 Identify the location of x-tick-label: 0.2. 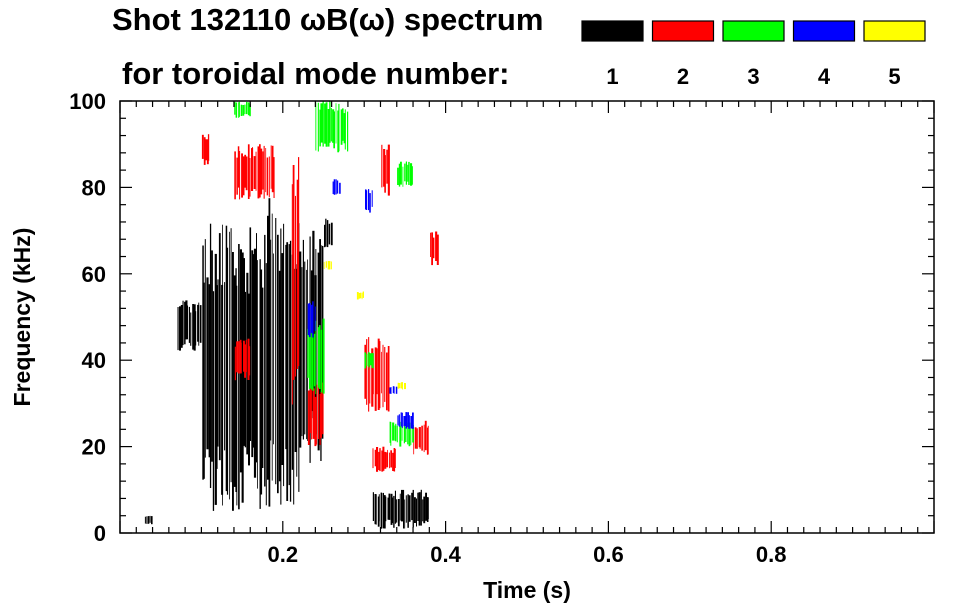
(283, 554).